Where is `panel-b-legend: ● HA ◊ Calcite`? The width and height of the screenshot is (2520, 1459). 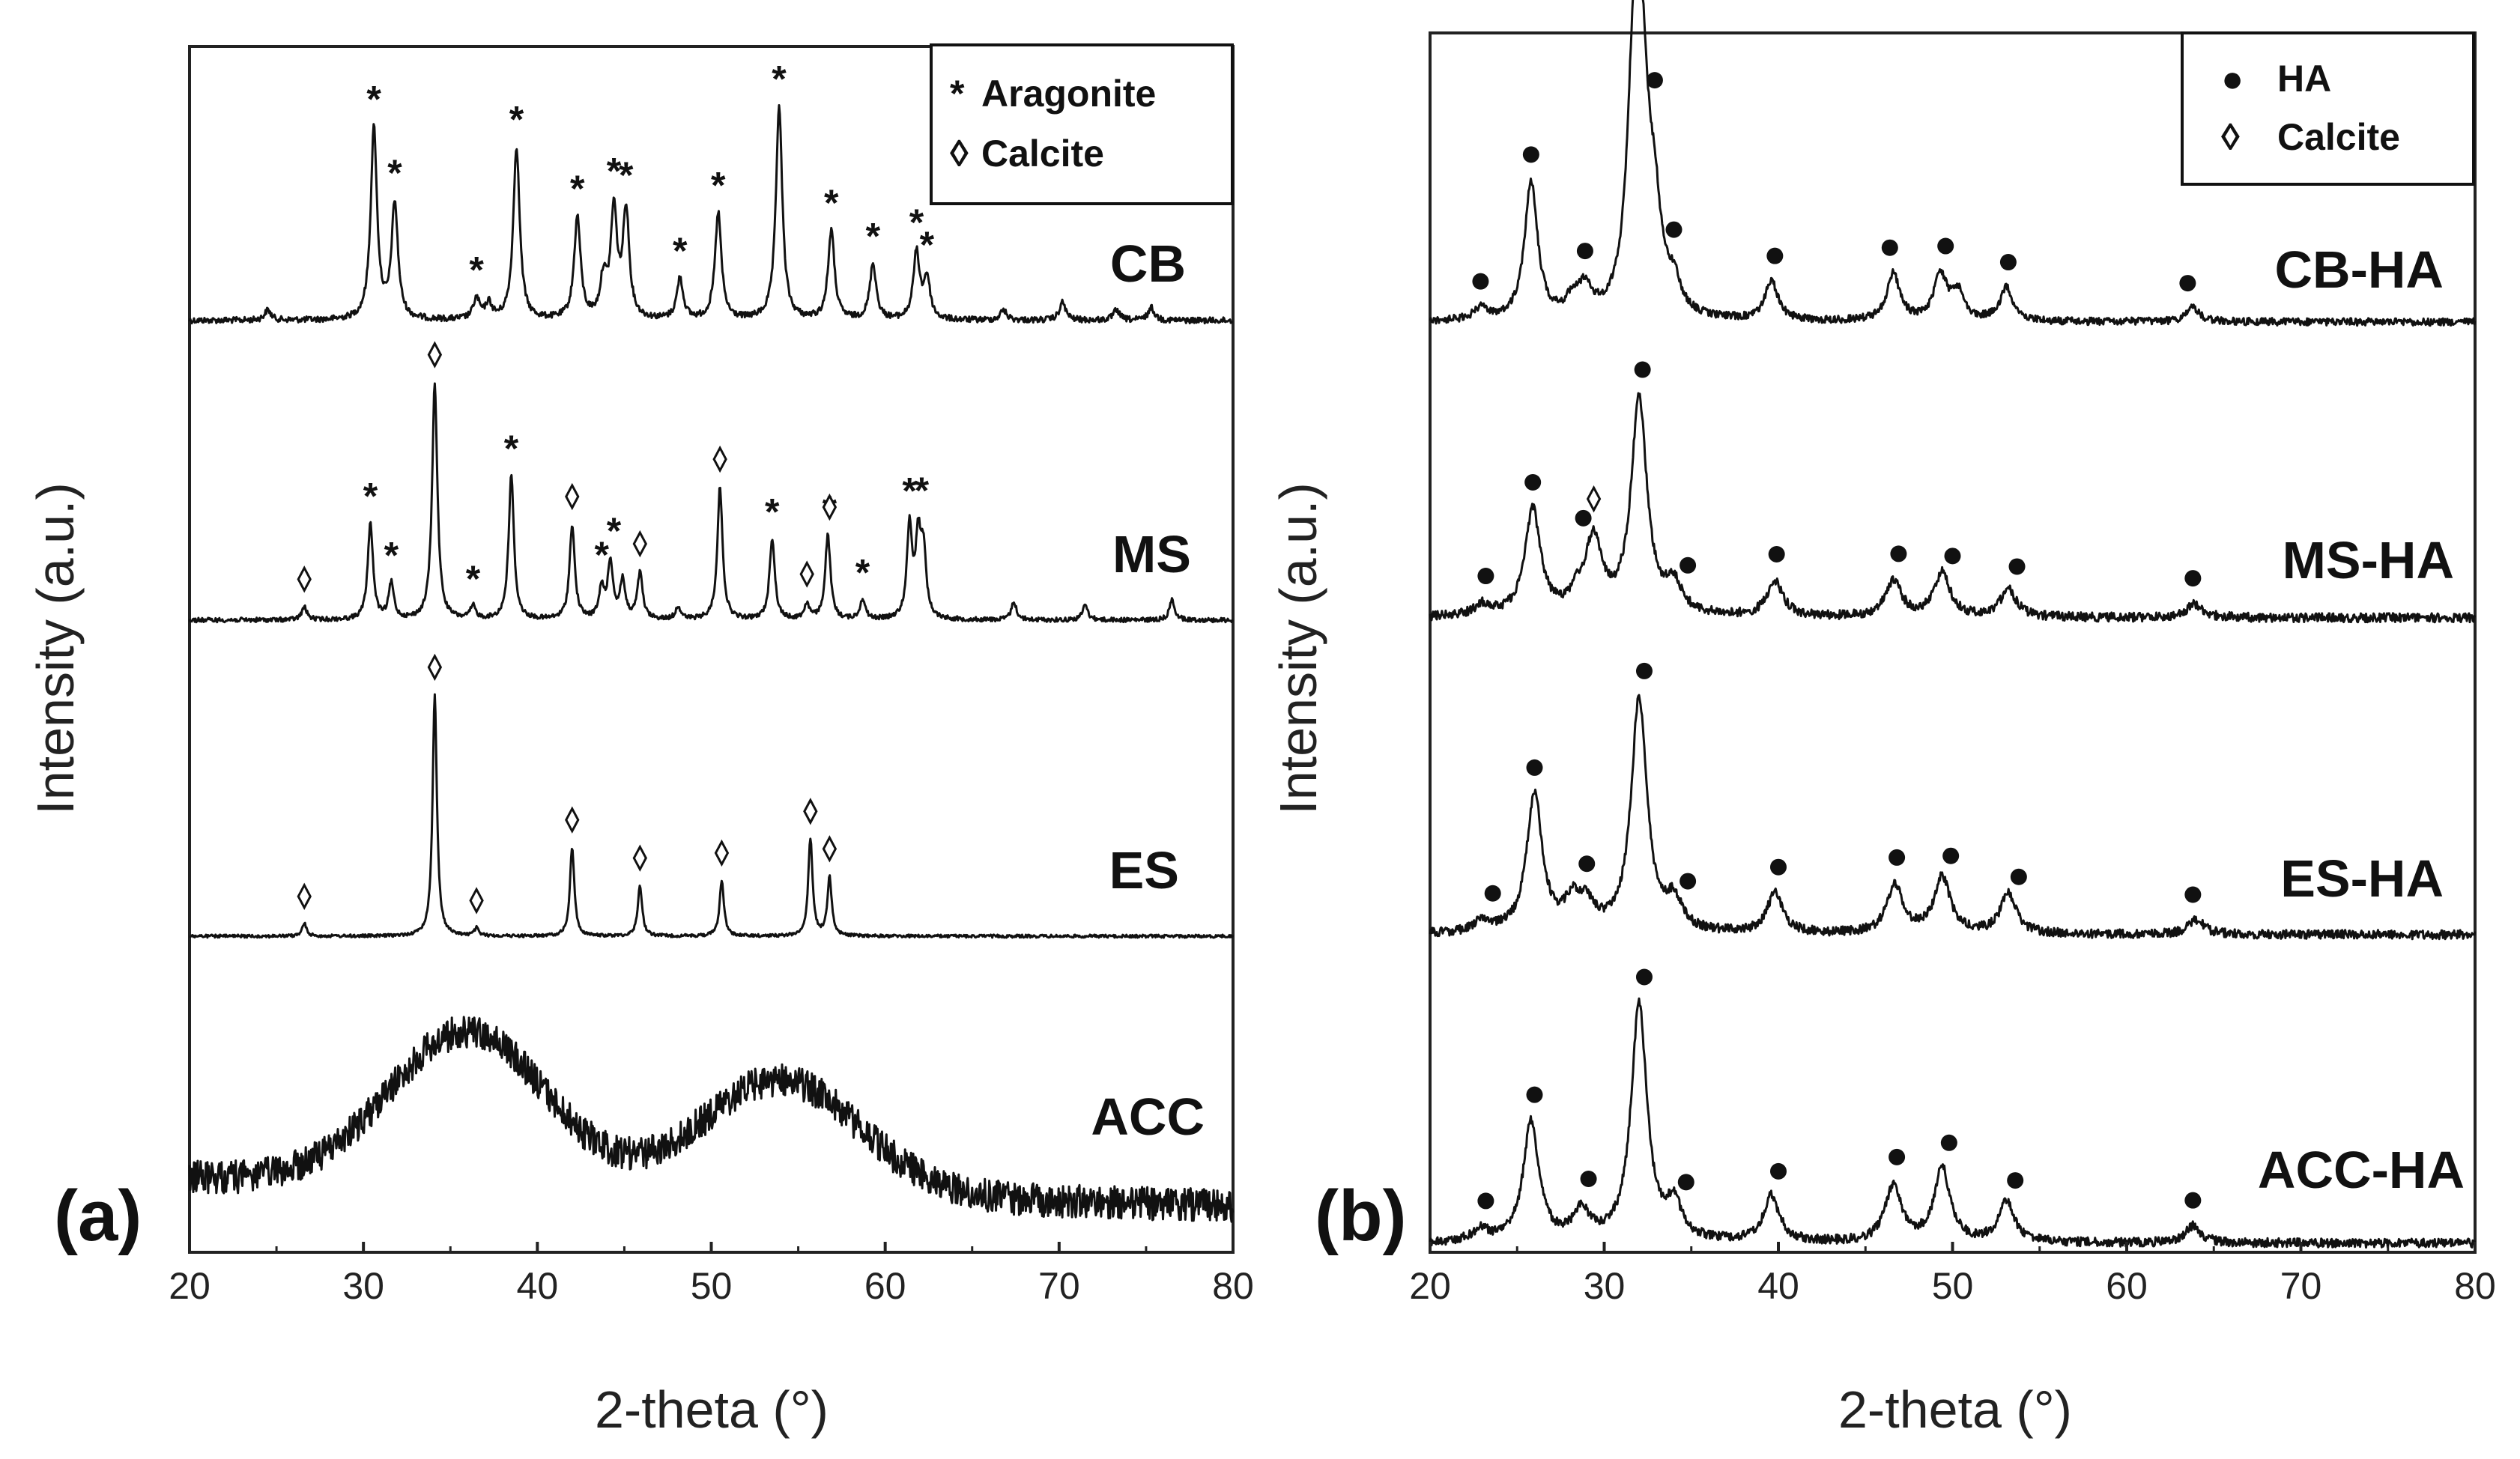
panel-b-legend: ● HA ◊ Calcite is located at coordinates (2328, 108).